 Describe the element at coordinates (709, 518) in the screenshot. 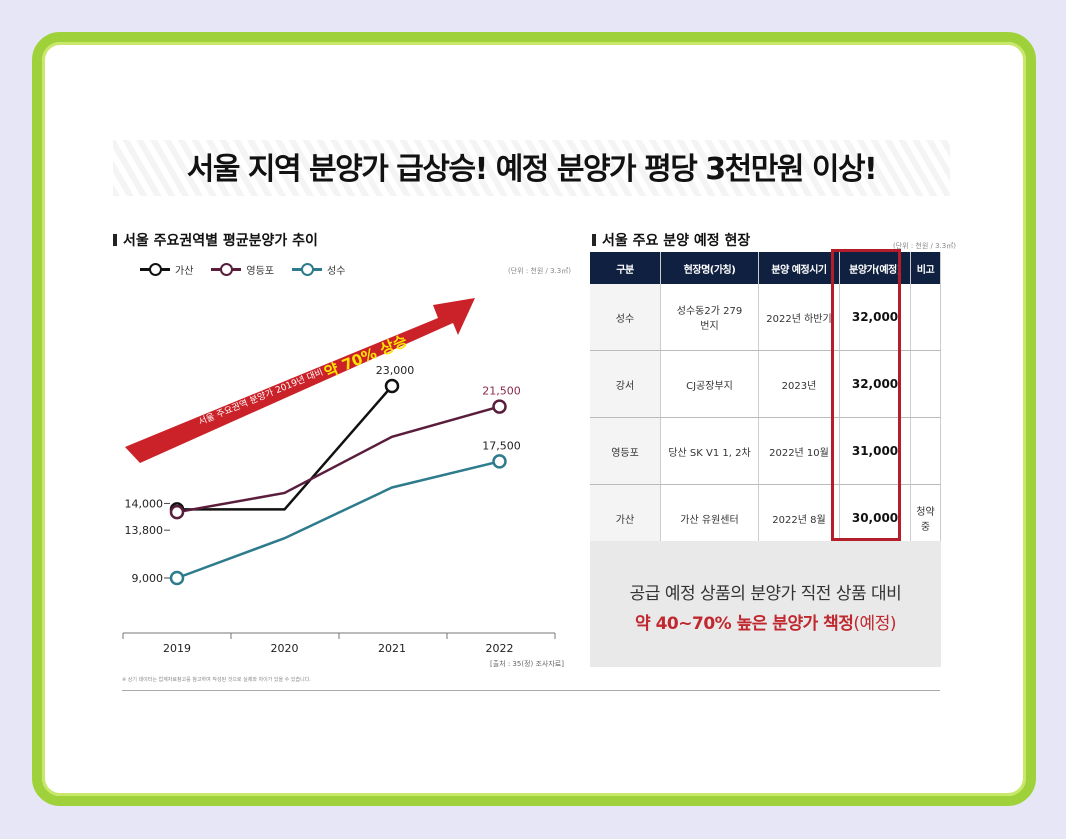

I see `cell-site: 가산 유원센터` at that location.